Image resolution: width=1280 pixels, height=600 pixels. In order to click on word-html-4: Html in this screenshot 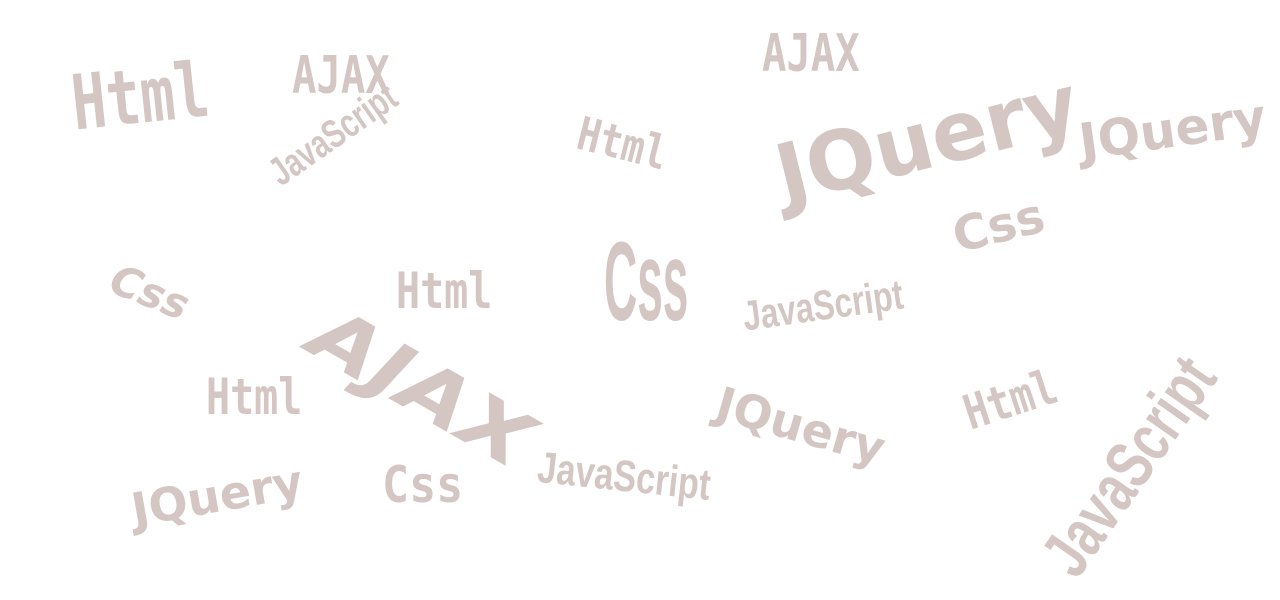, I will do `click(254, 397)`.